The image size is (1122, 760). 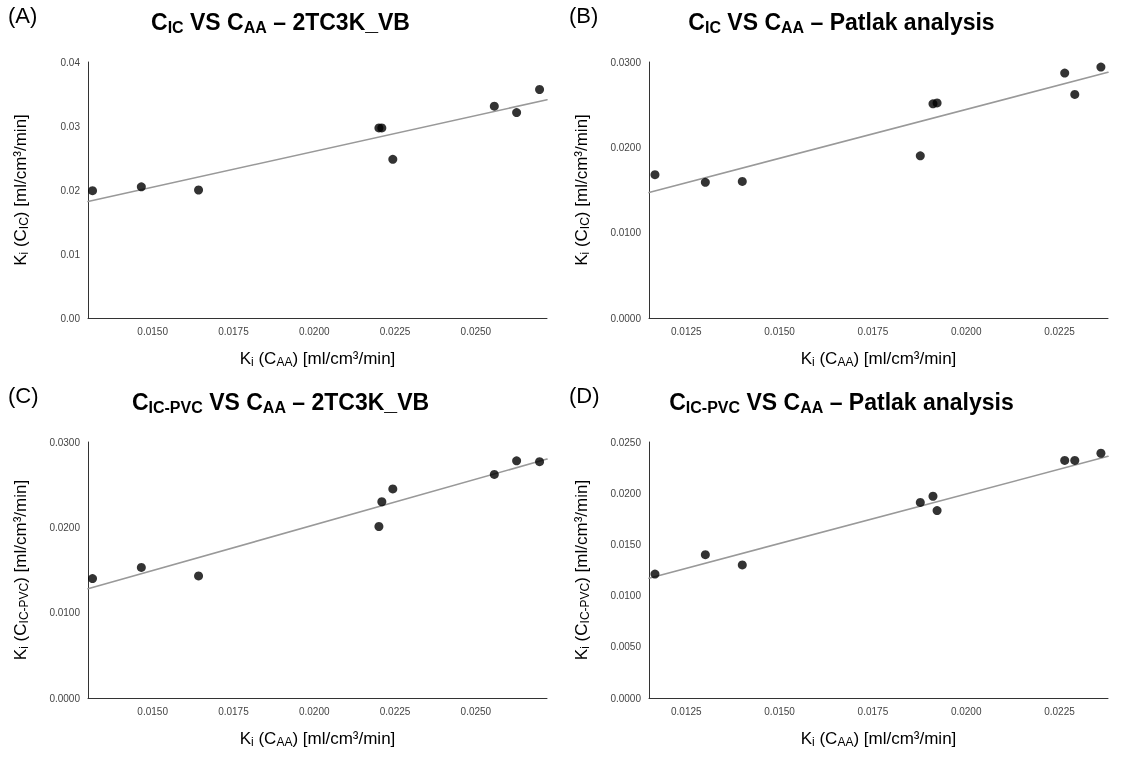 I want to click on text: (B), so click(x=584, y=15).